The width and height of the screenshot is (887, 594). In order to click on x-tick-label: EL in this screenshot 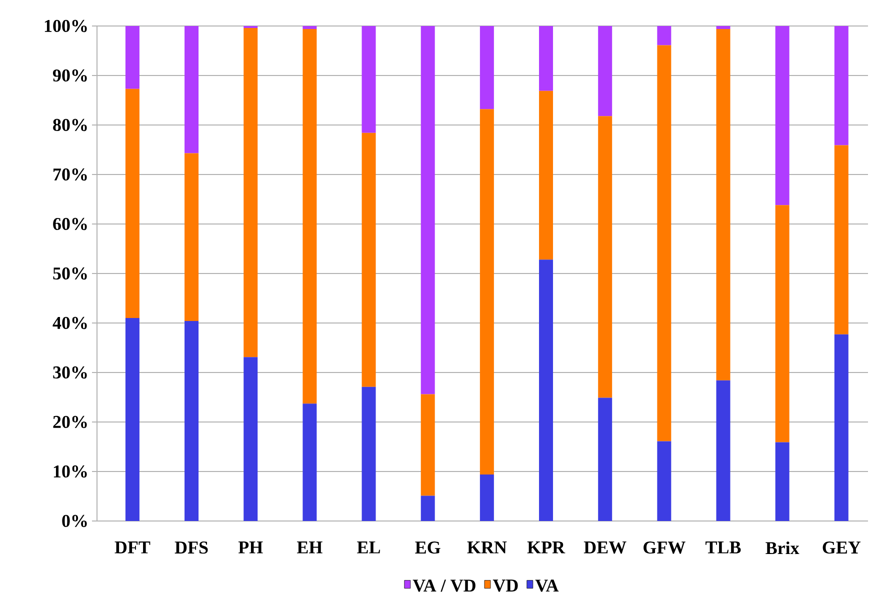, I will do `click(368, 548)`.